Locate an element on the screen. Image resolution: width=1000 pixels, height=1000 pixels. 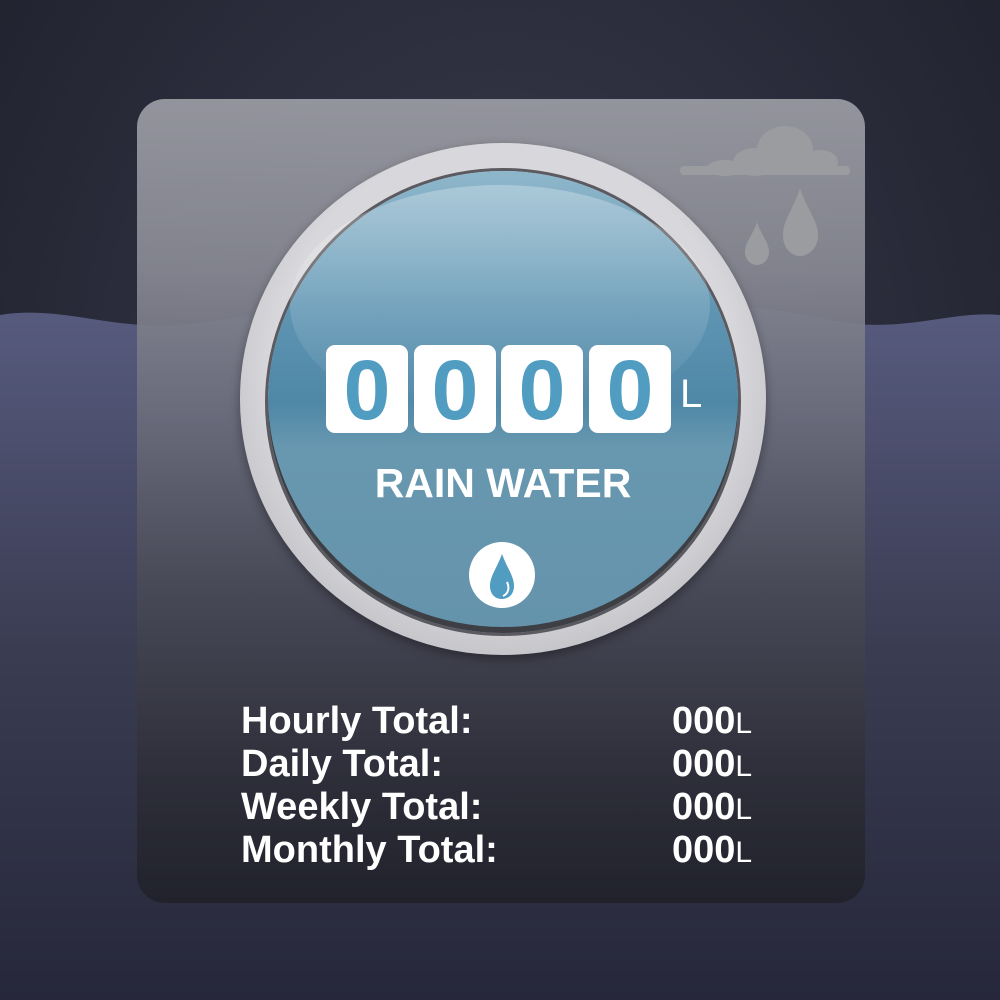
total-label: Hourly Total: is located at coordinates (357, 721).